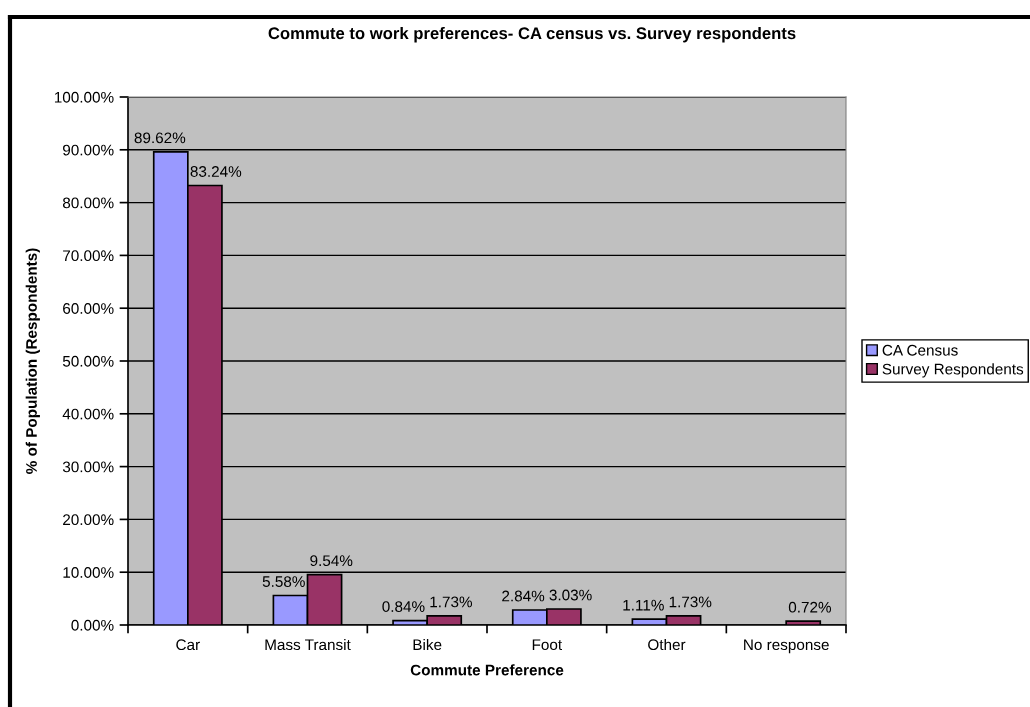 The width and height of the screenshot is (1030, 707). What do you see at coordinates (308, 644) in the screenshot?
I see `x-tick-label: Mass Transit` at bounding box center [308, 644].